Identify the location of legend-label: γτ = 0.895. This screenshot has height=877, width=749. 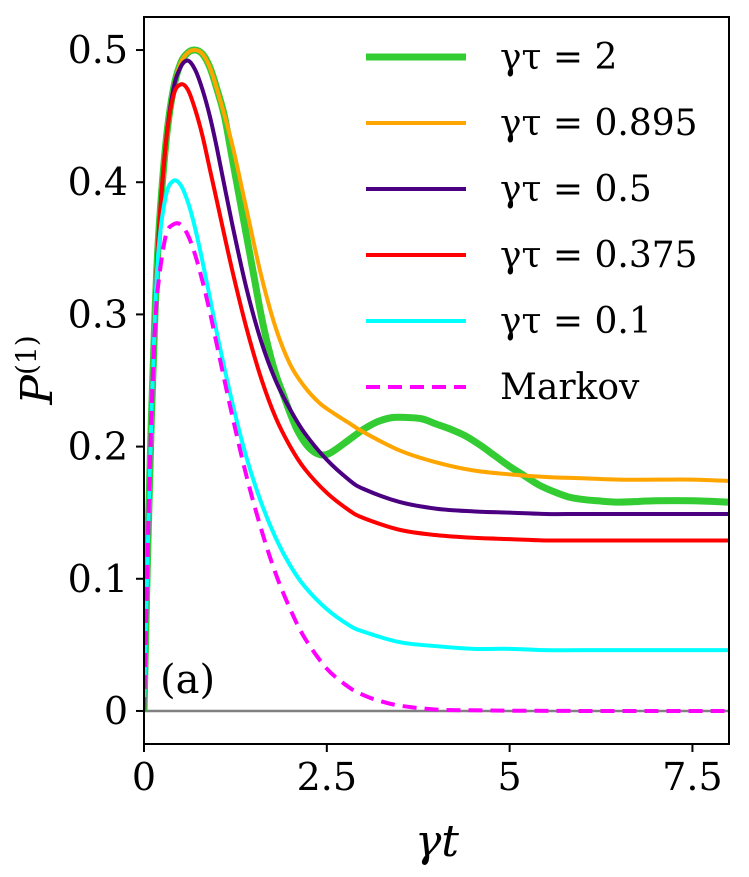
(599, 123).